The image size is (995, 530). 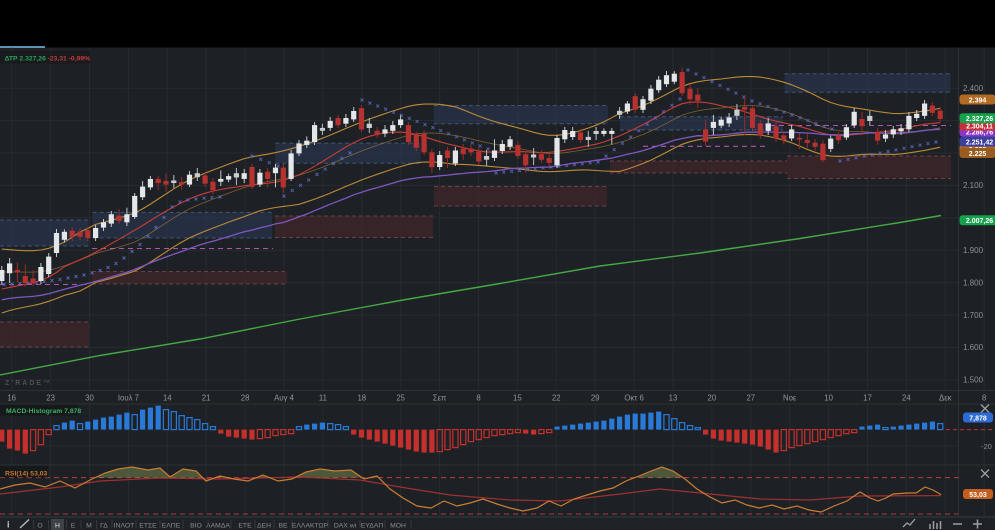 I want to click on svg-text: 21, so click(x=206, y=398).